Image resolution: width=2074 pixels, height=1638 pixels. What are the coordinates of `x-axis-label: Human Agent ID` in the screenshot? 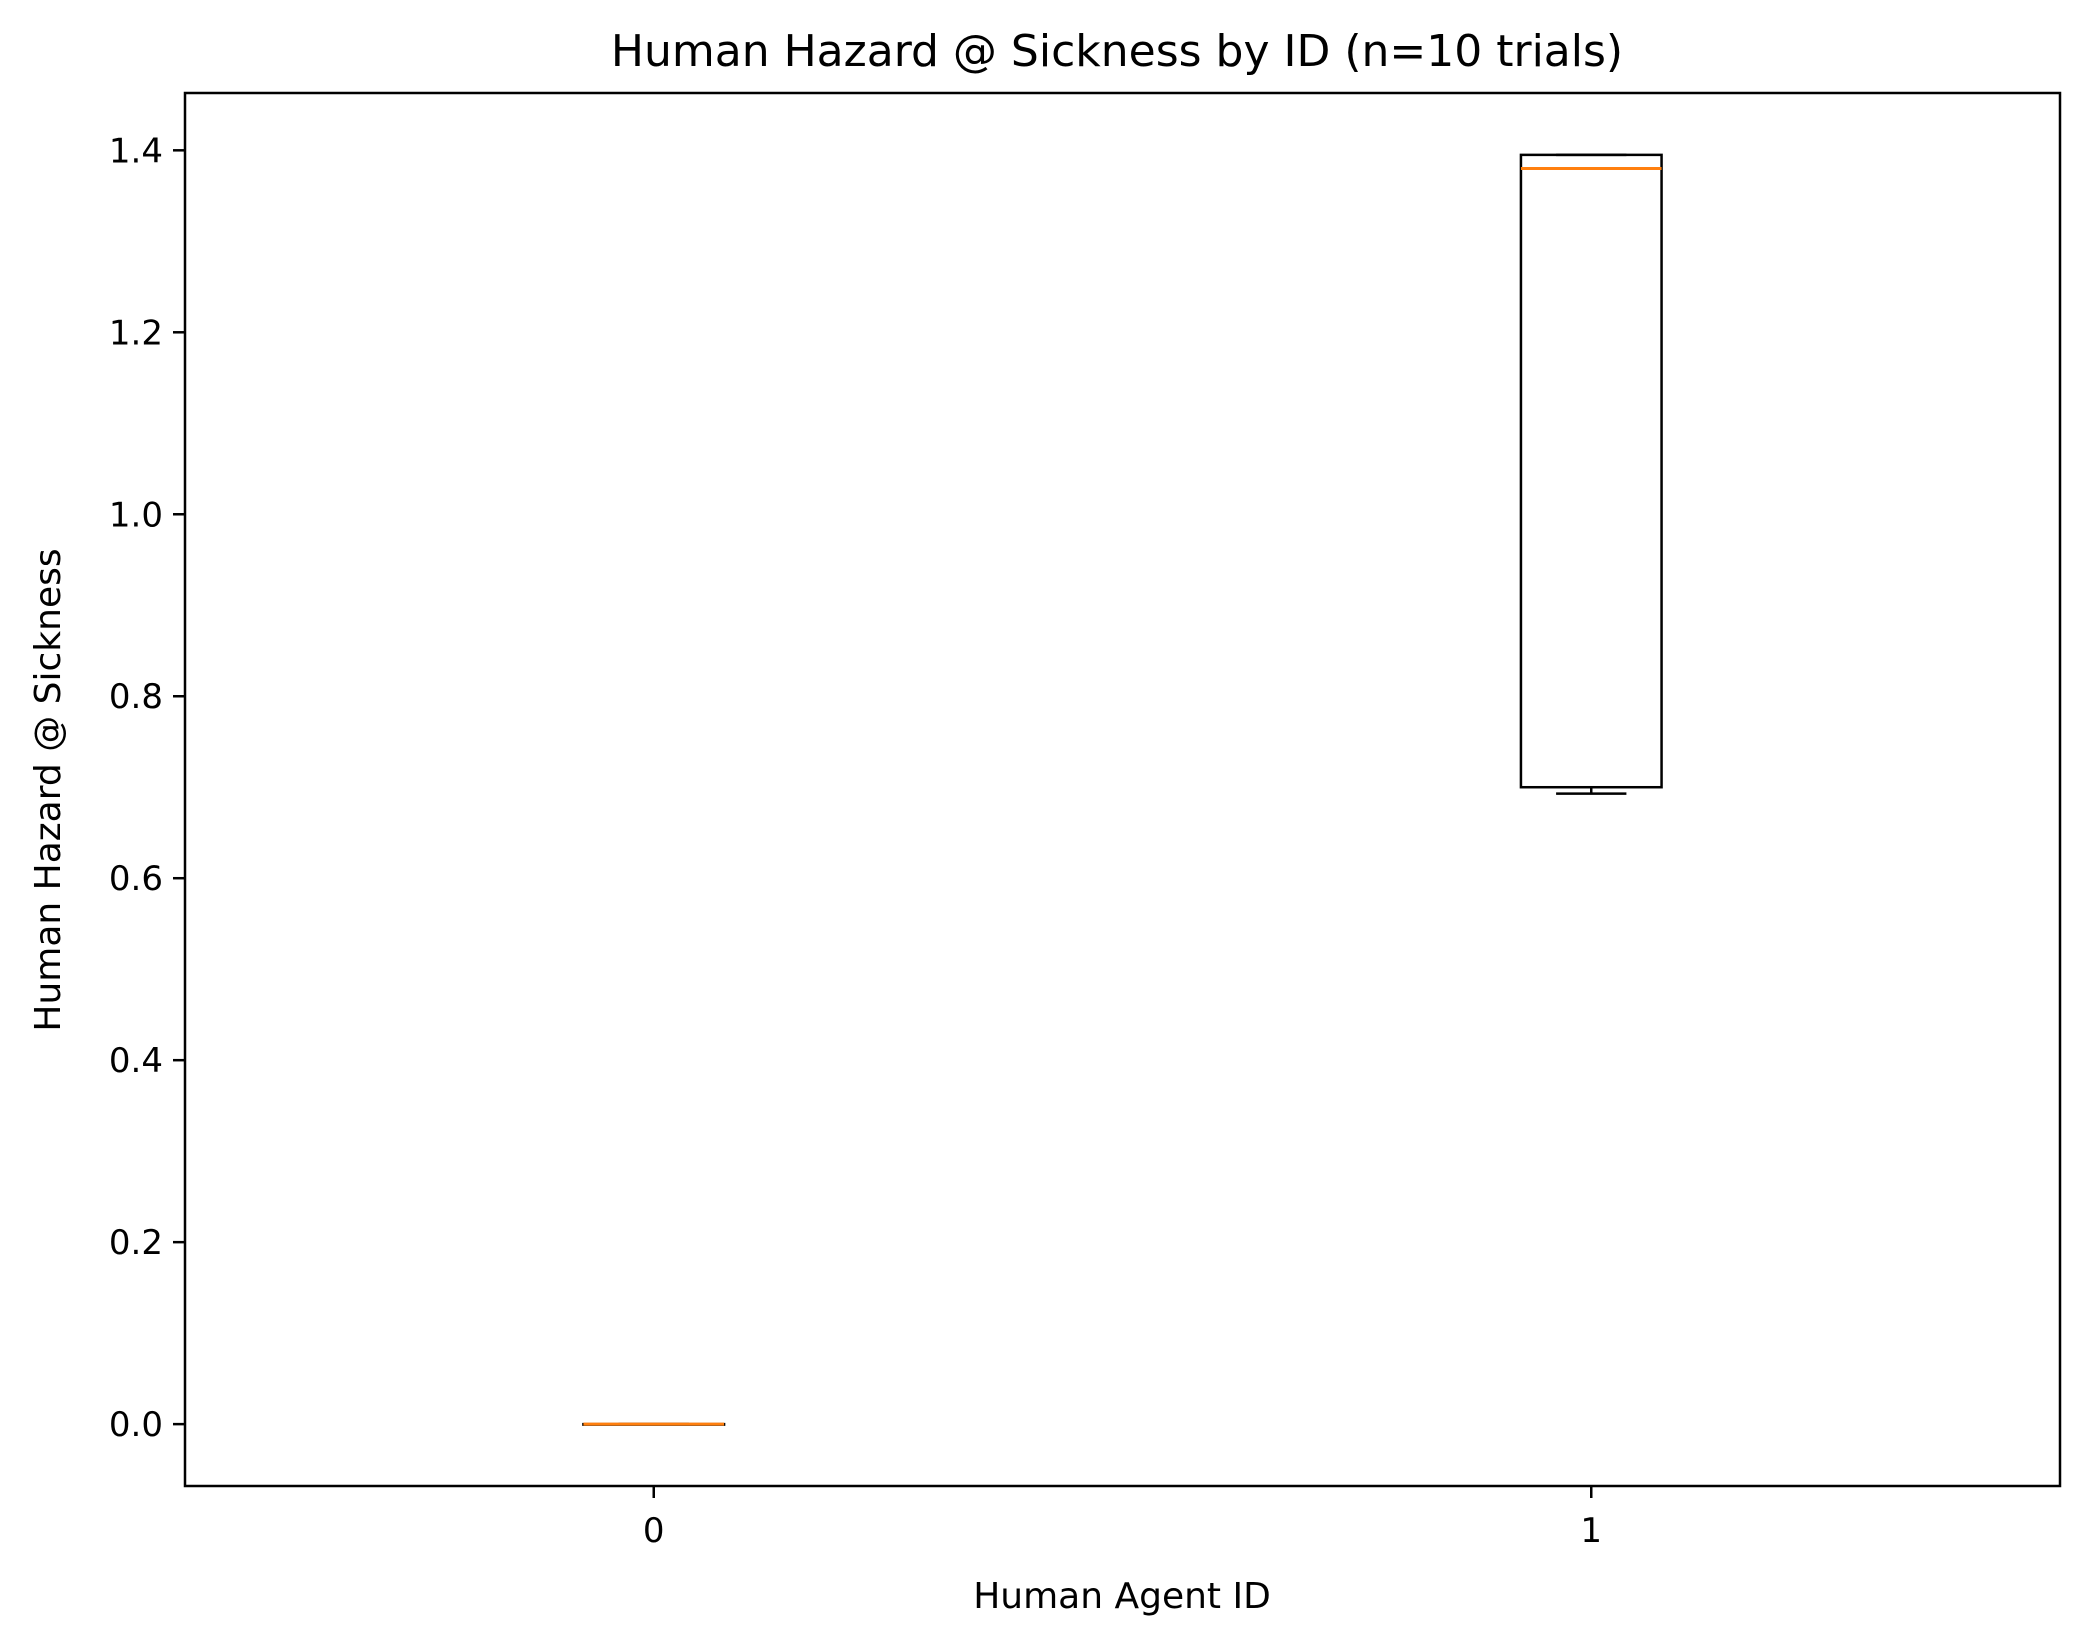 It's located at (1122, 1596).